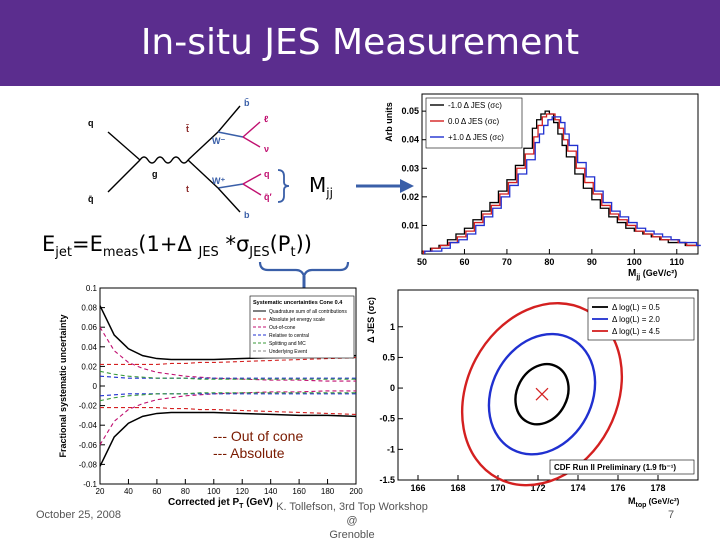 This screenshot has width=720, height=542. Describe the element at coordinates (49, 244) in the screenshot. I see `f-e: E` at that location.